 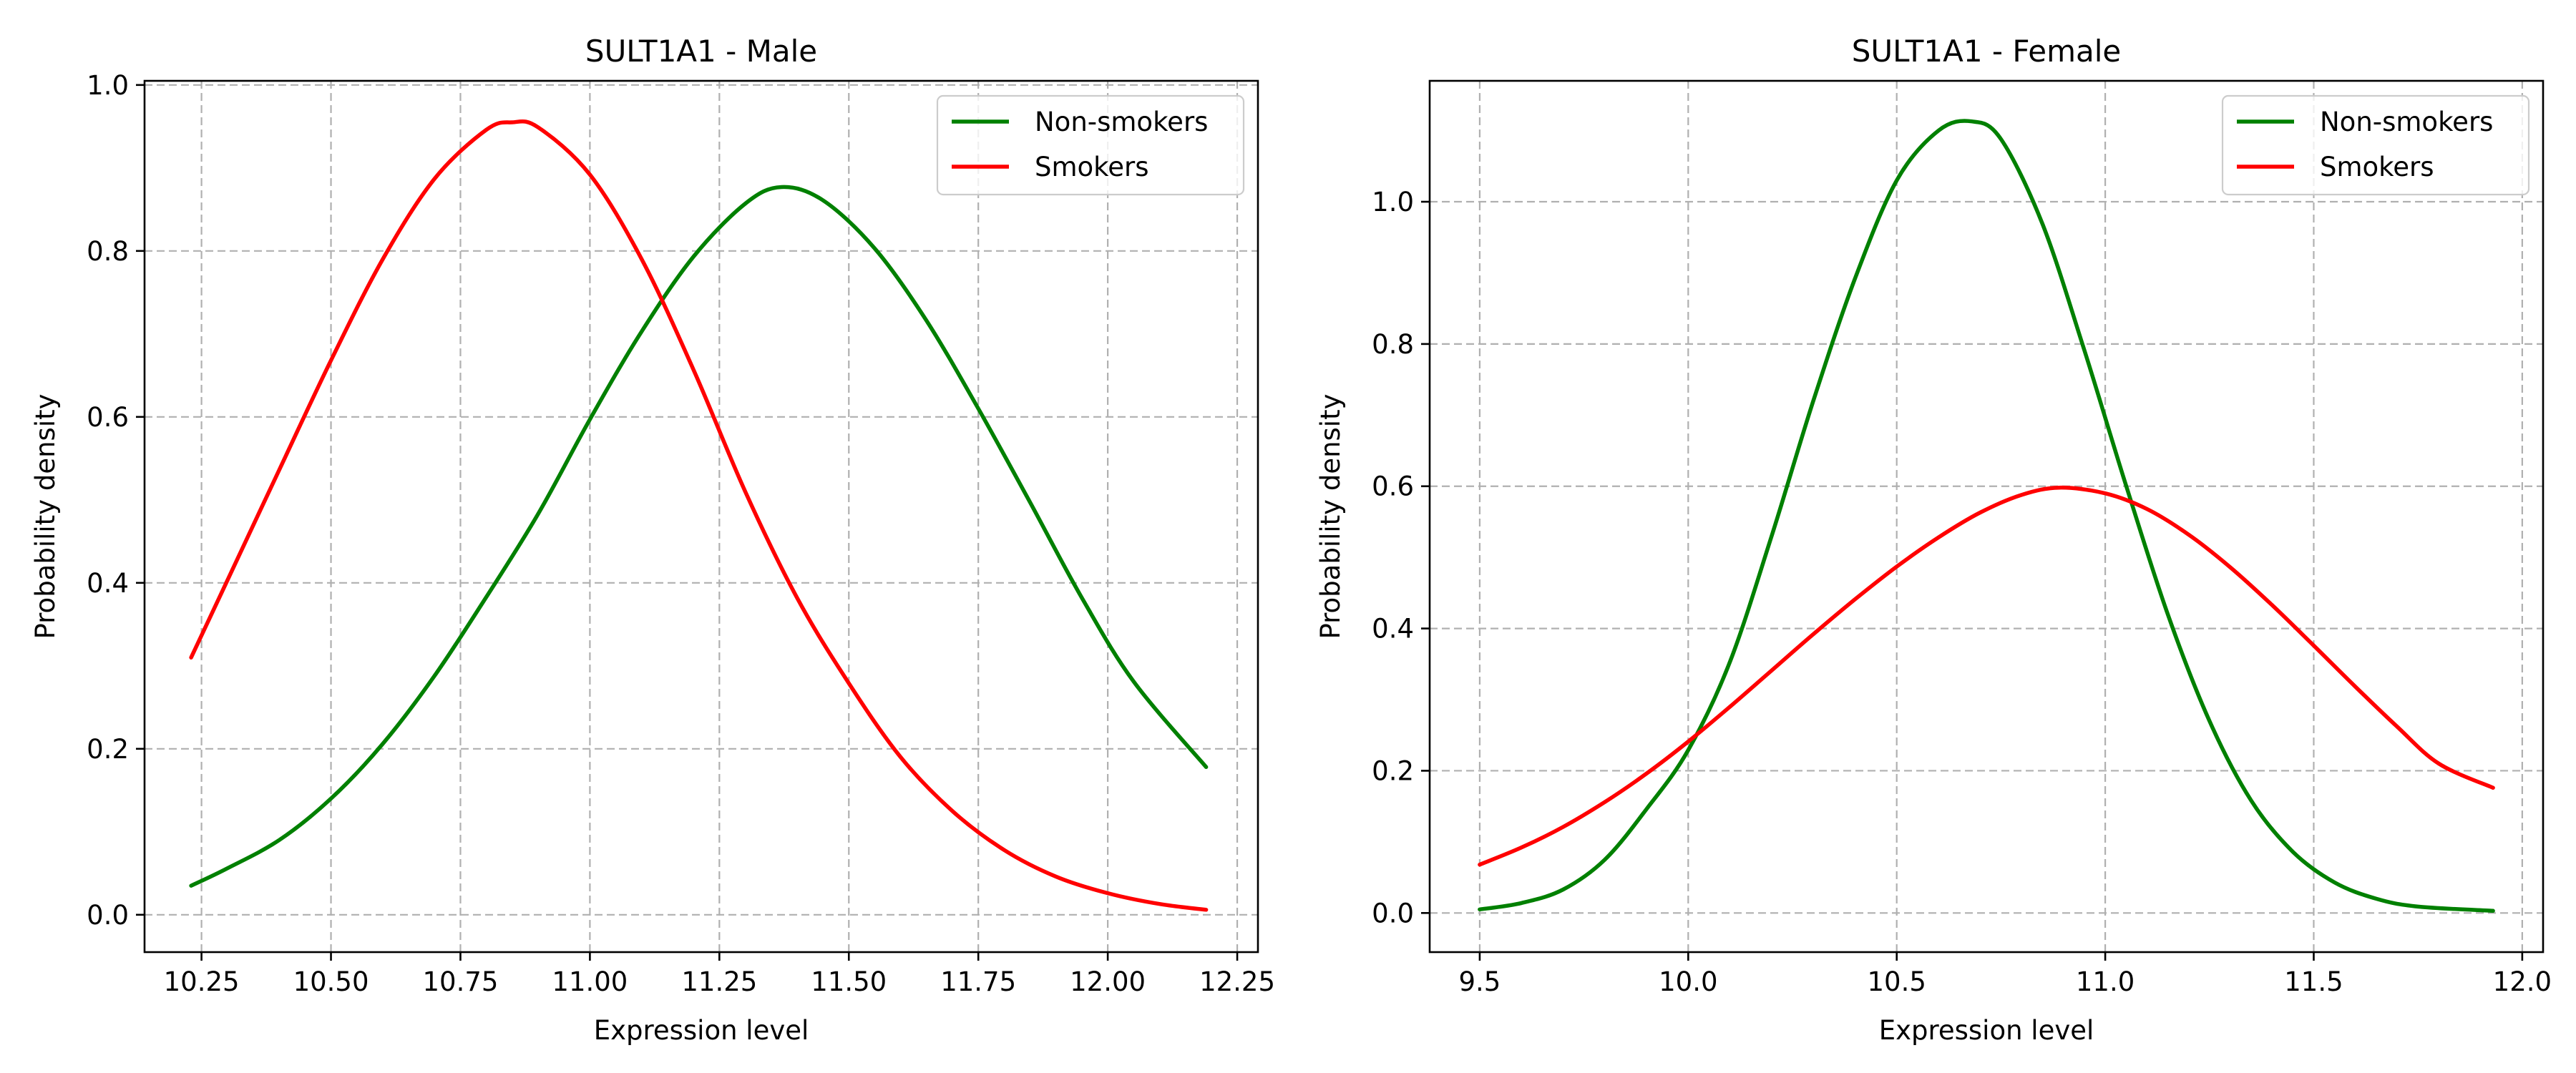 I want to click on x-tick-label: 10.0, so click(x=1688, y=981).